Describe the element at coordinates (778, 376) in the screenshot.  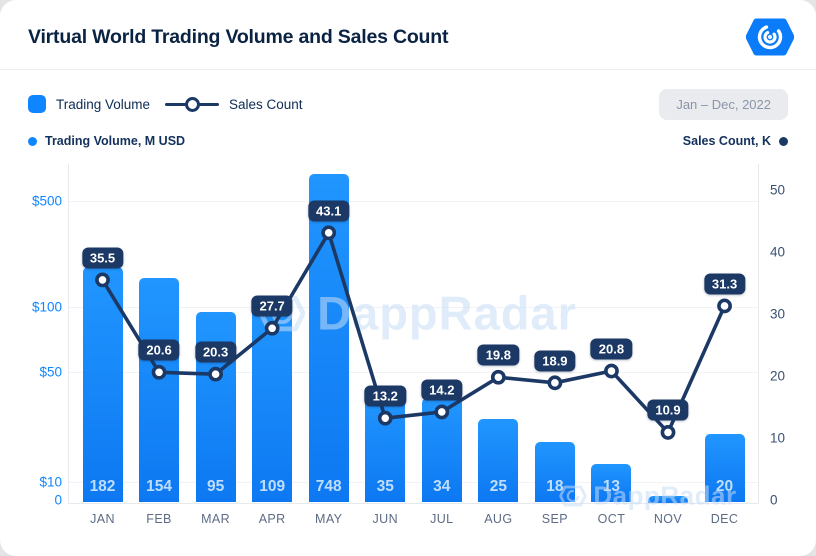
I see `right-axis-tick: 20` at that location.